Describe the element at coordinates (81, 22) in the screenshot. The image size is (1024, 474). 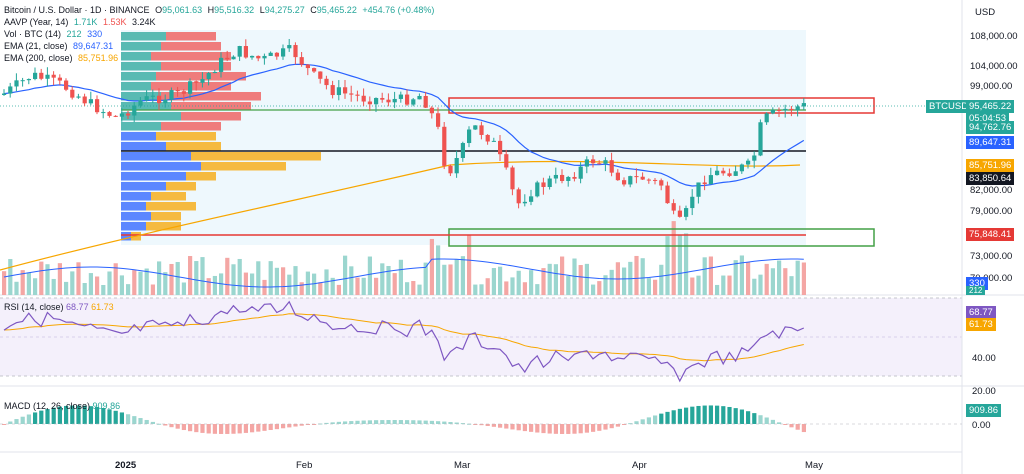
I see `aavp-legend: AAVP (Year, 14) 1.71K 1.53K 3.24K` at that location.